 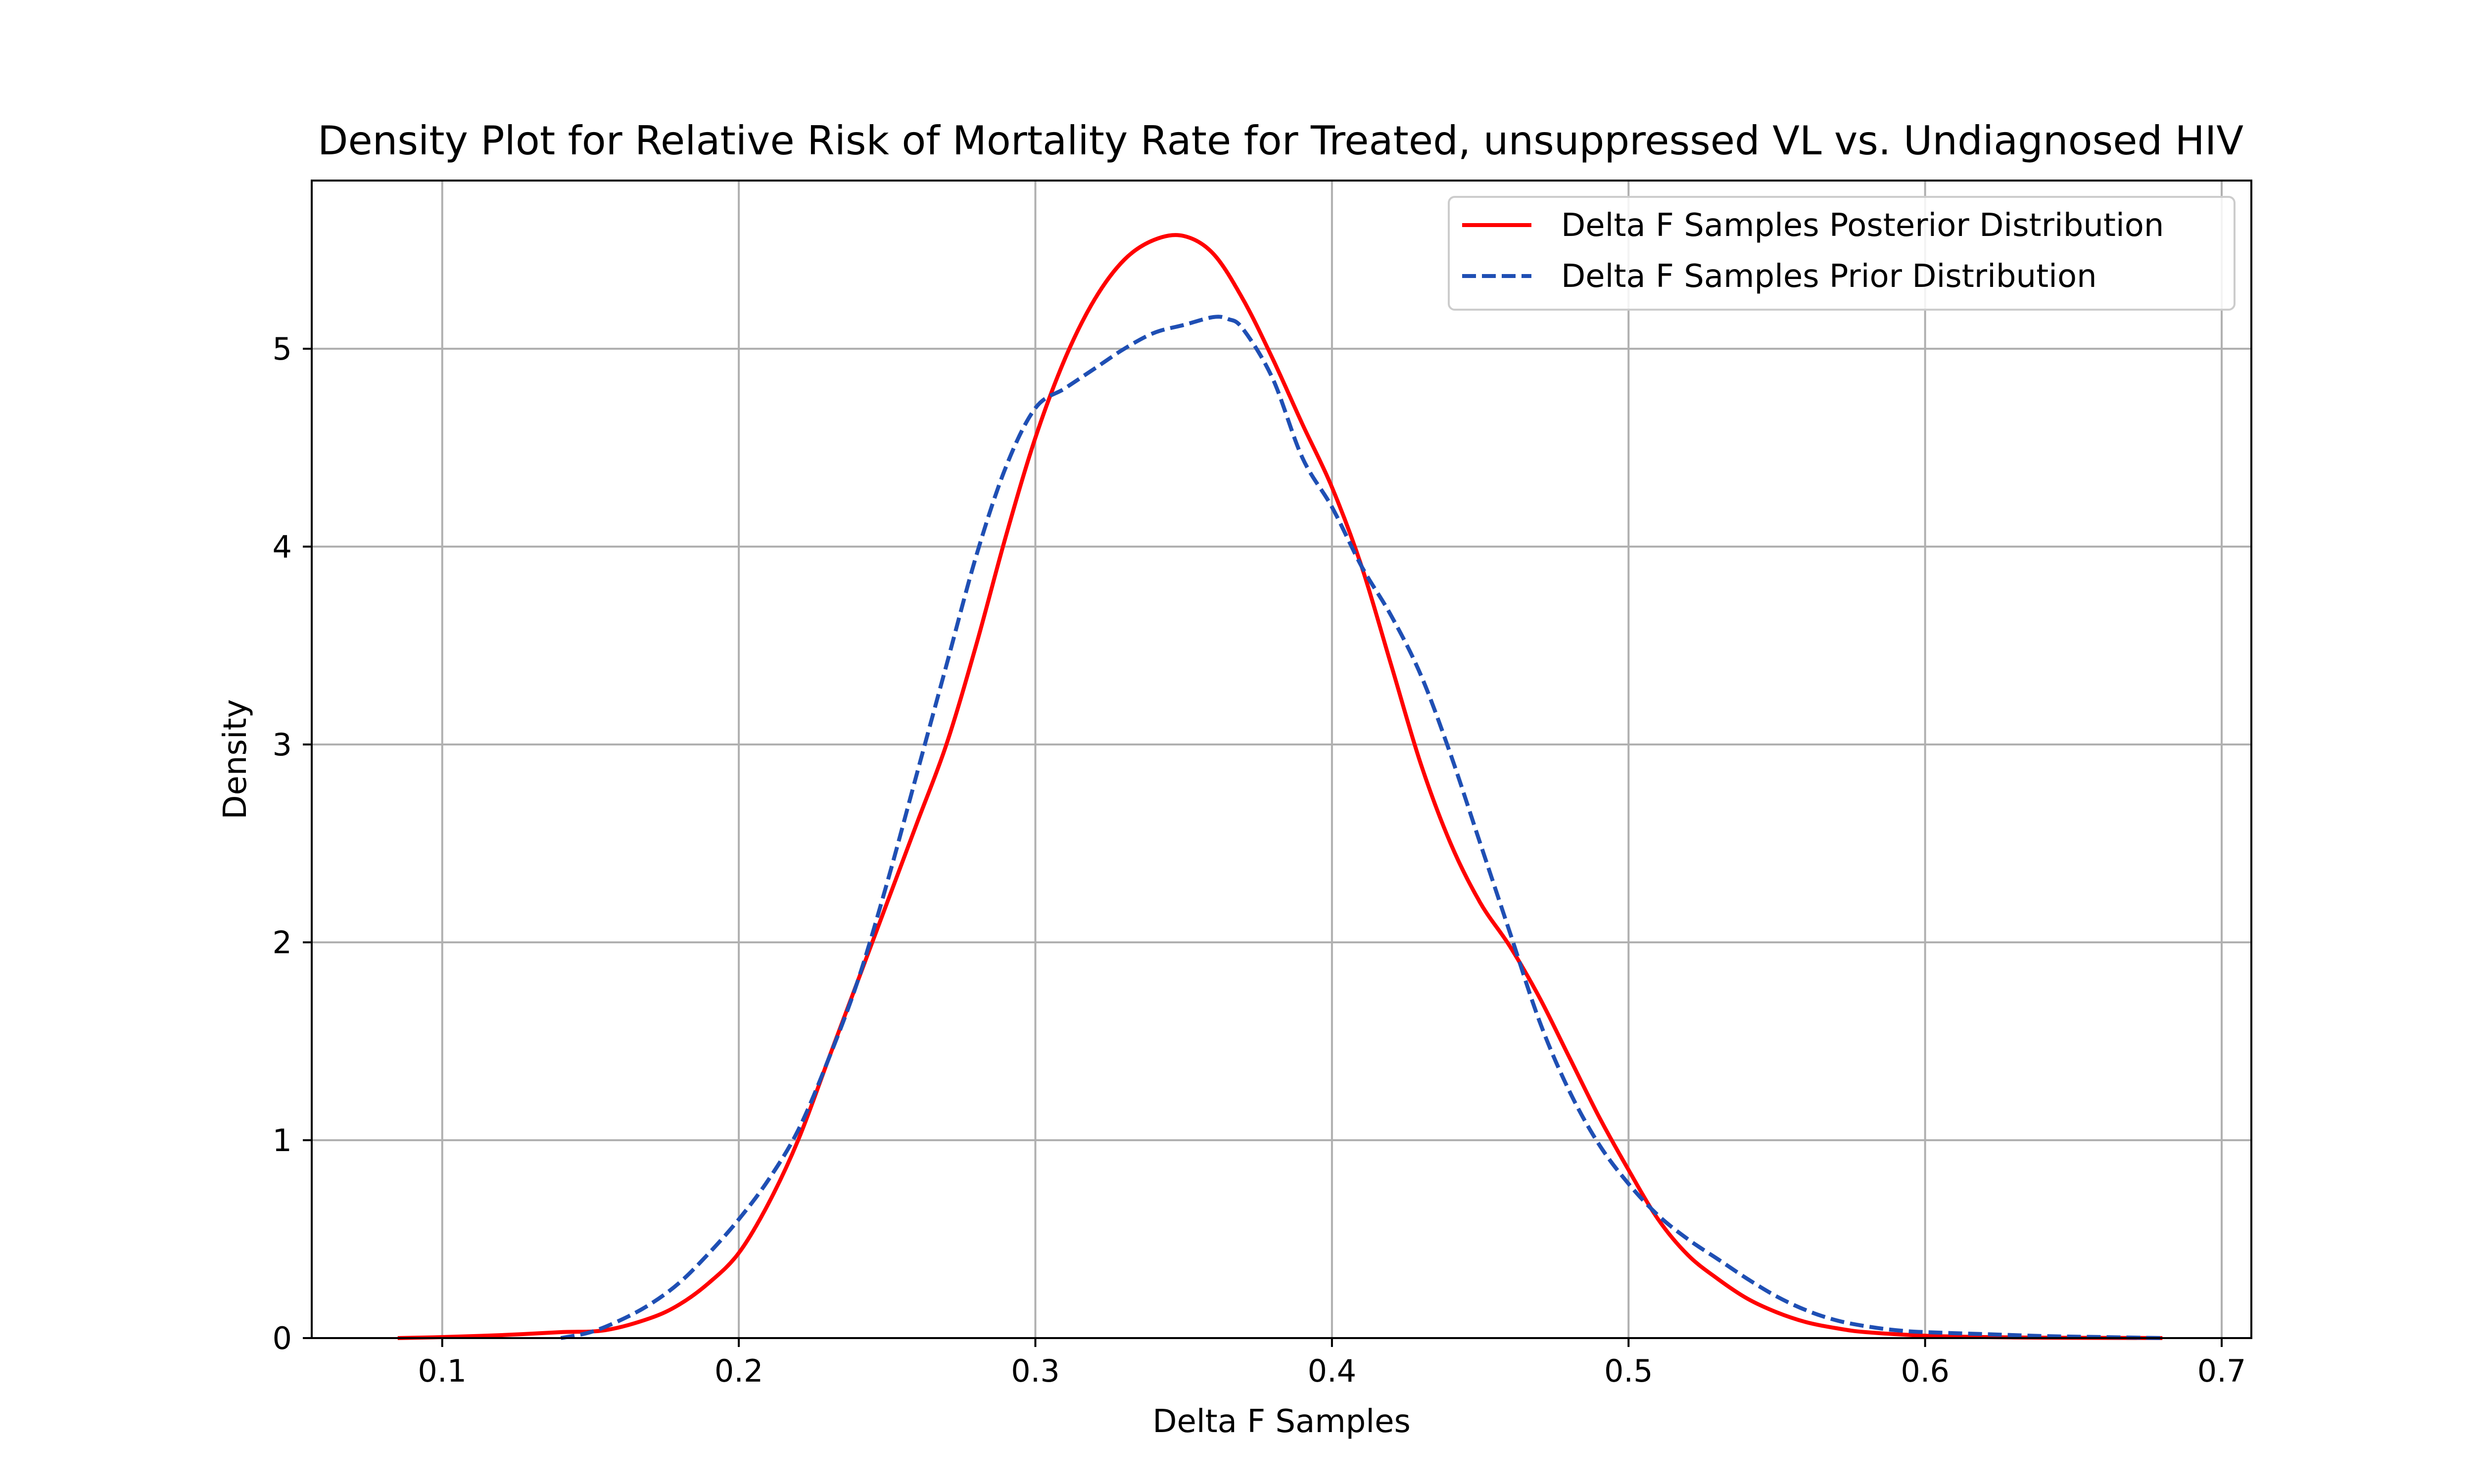 What do you see at coordinates (1863, 225) in the screenshot?
I see `legend-label-posterior: Delta F Samples Posterior Distribution` at bounding box center [1863, 225].